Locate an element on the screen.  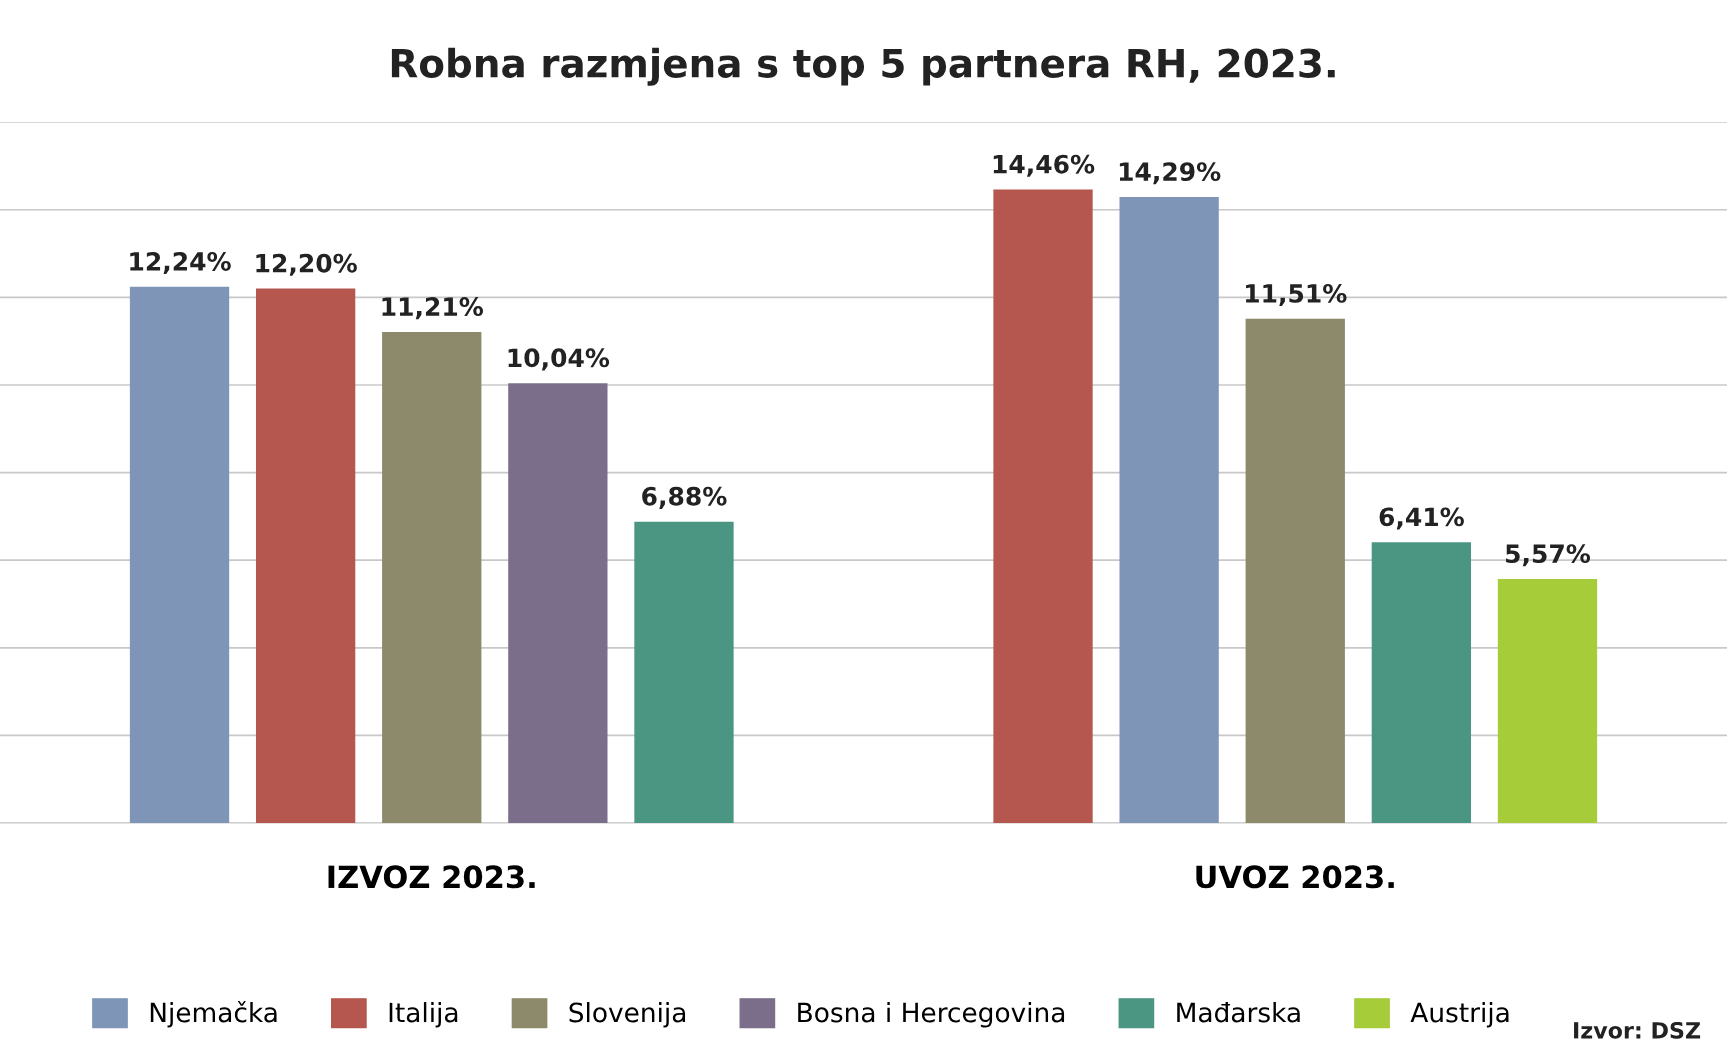
legend-label: Mađarska is located at coordinates (1238, 1012).